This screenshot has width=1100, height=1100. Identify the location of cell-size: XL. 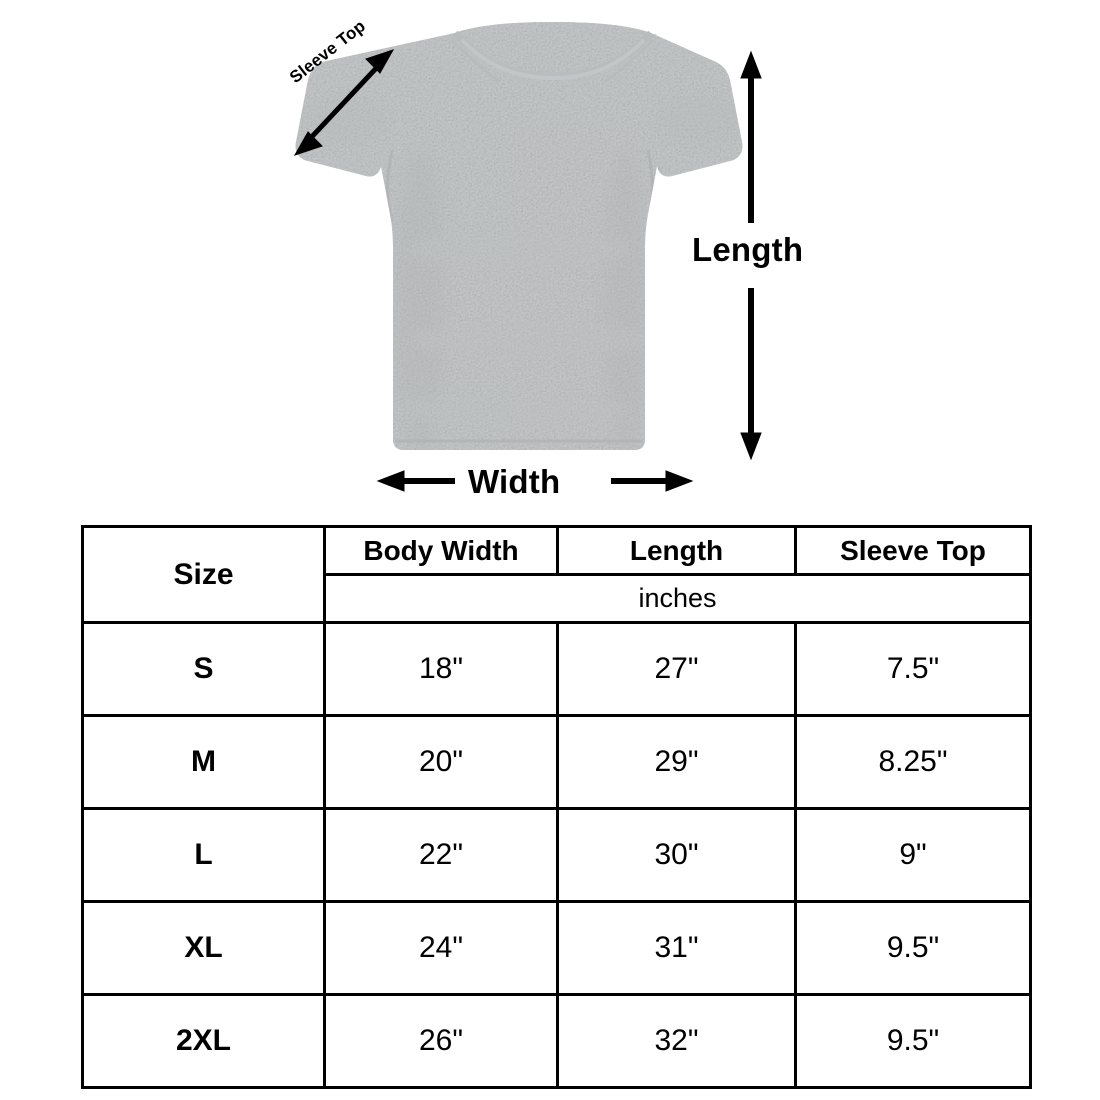
(203, 948).